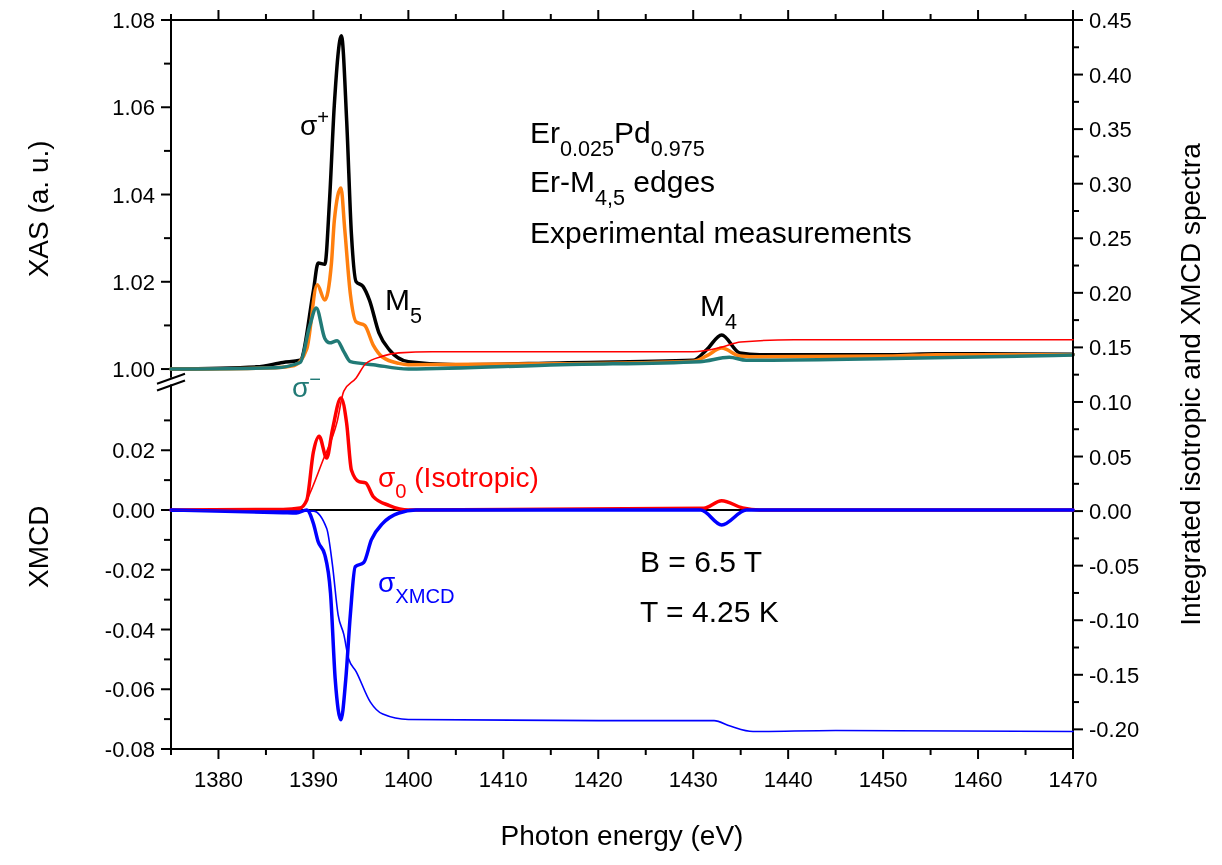 This screenshot has height=865, width=1222. What do you see at coordinates (1114, 675) in the screenshot?
I see `y2-tick-label: -0.15` at bounding box center [1114, 675].